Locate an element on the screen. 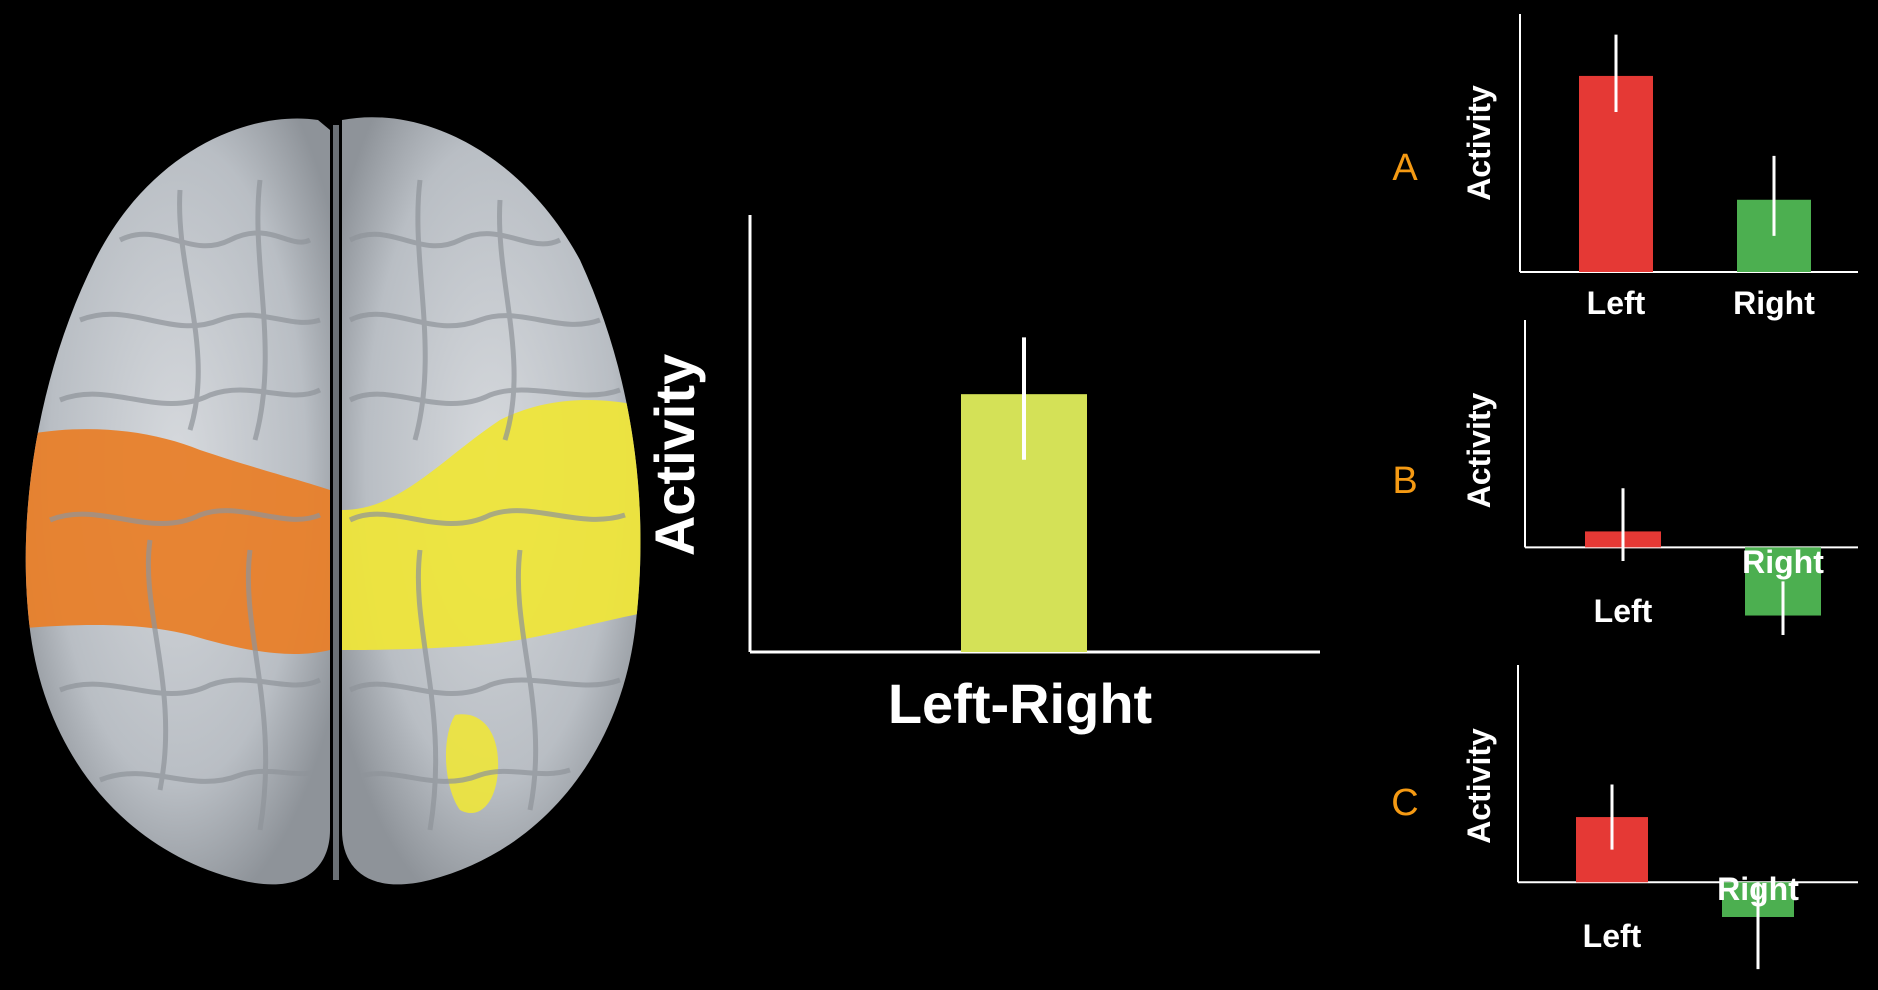 This screenshot has width=1878, height=990. panel-label: A is located at coordinates (1405, 168).